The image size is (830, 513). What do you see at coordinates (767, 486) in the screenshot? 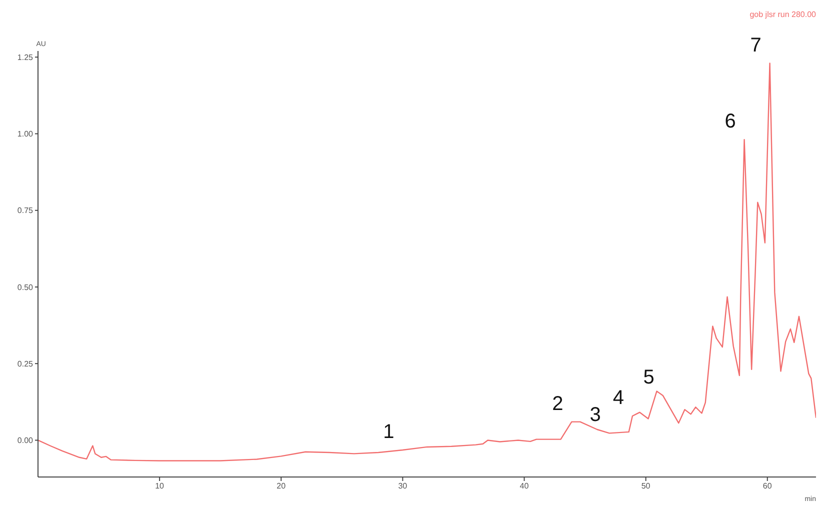
I see `x-tick-label: 60` at bounding box center [767, 486].